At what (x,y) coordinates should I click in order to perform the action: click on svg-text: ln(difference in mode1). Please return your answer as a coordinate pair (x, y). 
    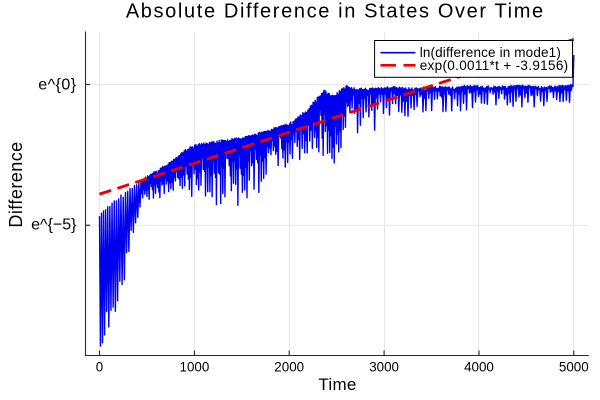
    Looking at the image, I should click on (490, 52).